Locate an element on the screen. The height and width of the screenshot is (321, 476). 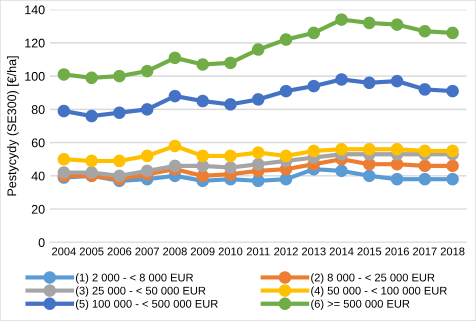
y-tick-label: 60 is located at coordinates (38, 143).